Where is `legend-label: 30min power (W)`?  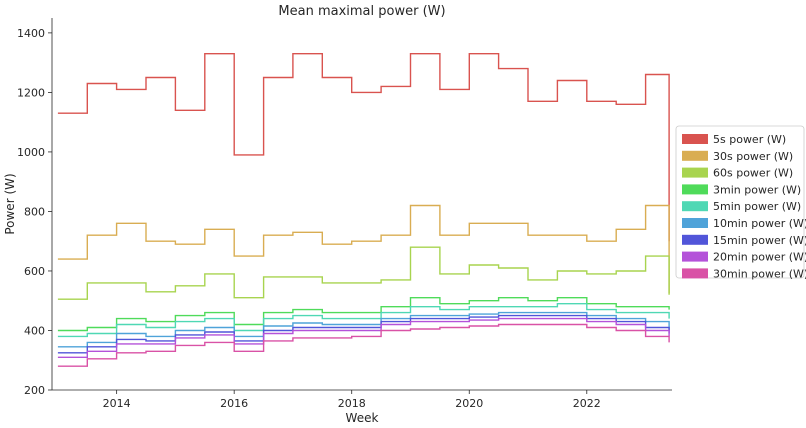
legend-label: 30min power (W) is located at coordinates (759, 273).